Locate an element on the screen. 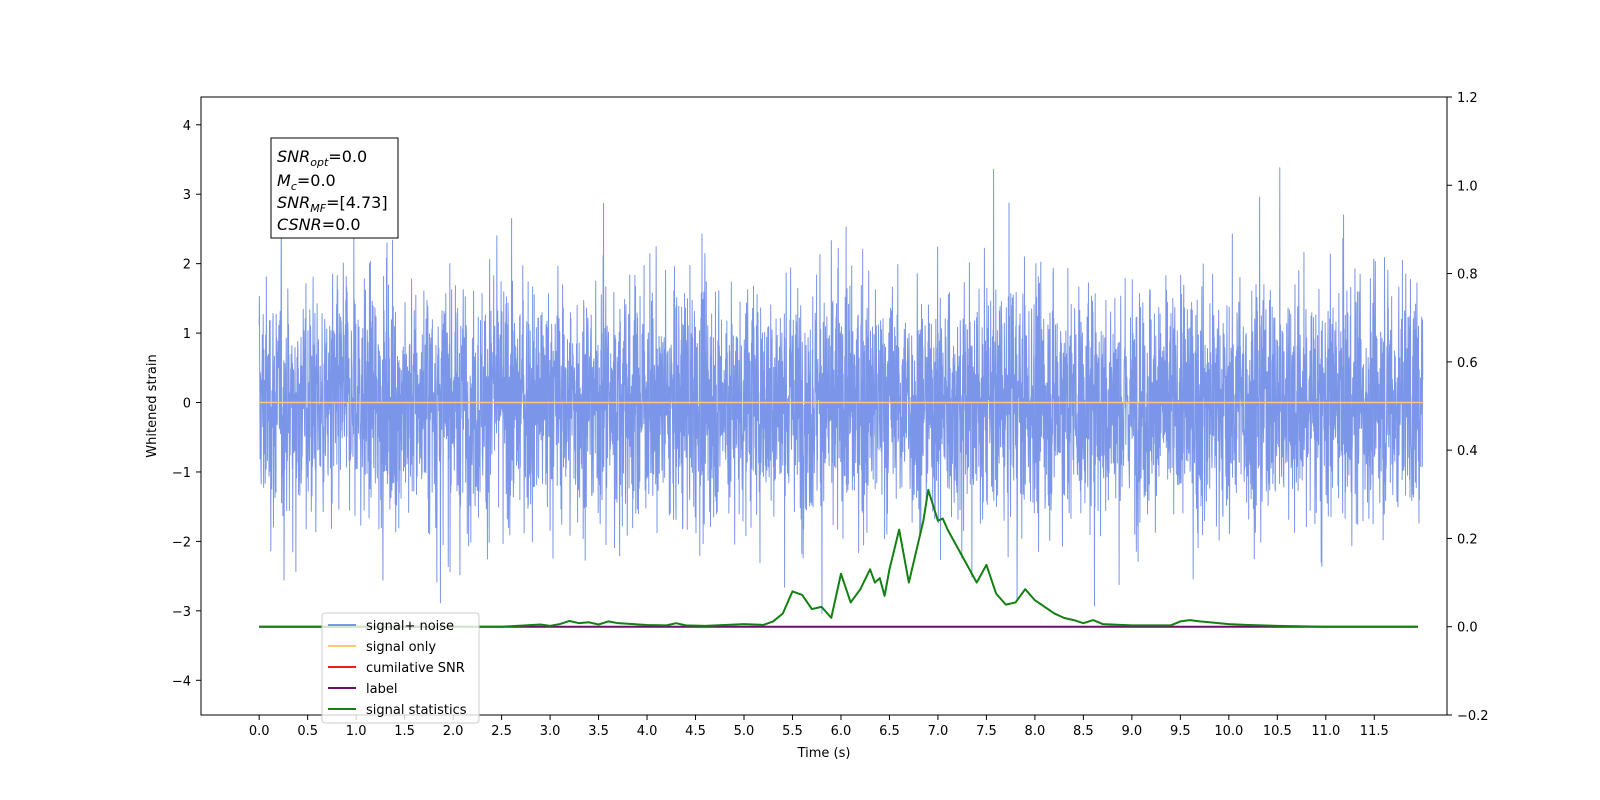 This screenshot has width=1600, height=800. legend-entry-signal-only: signal only is located at coordinates (382, 647).